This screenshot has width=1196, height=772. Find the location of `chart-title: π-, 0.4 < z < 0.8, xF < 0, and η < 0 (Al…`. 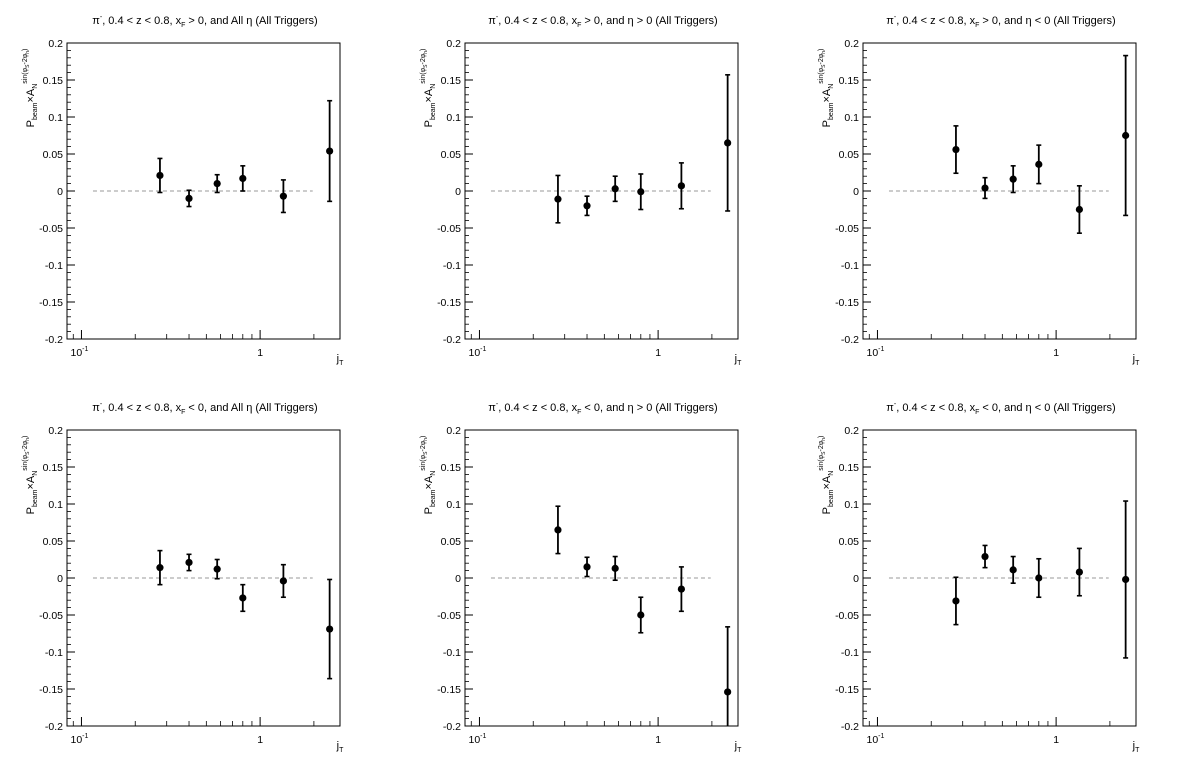

chart-title: π-, 0.4 < z < 0.8, xF < 0, and η < 0 (Al… is located at coordinates (1000, 408).